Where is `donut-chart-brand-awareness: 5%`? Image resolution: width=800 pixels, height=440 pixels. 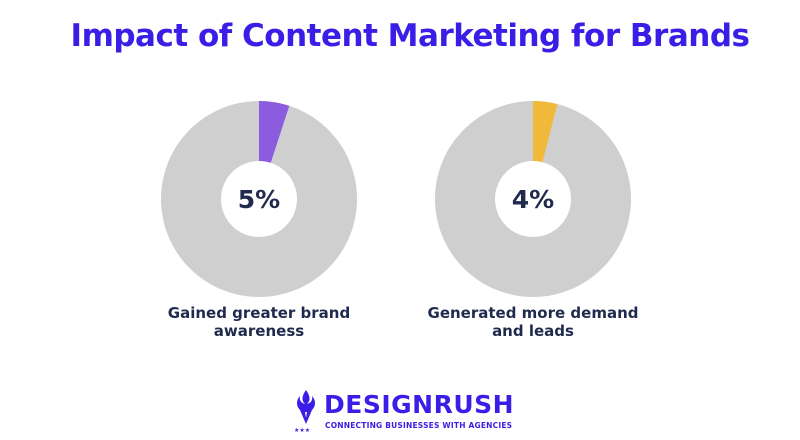
donut-chart-brand-awareness: 5% is located at coordinates (259, 199).